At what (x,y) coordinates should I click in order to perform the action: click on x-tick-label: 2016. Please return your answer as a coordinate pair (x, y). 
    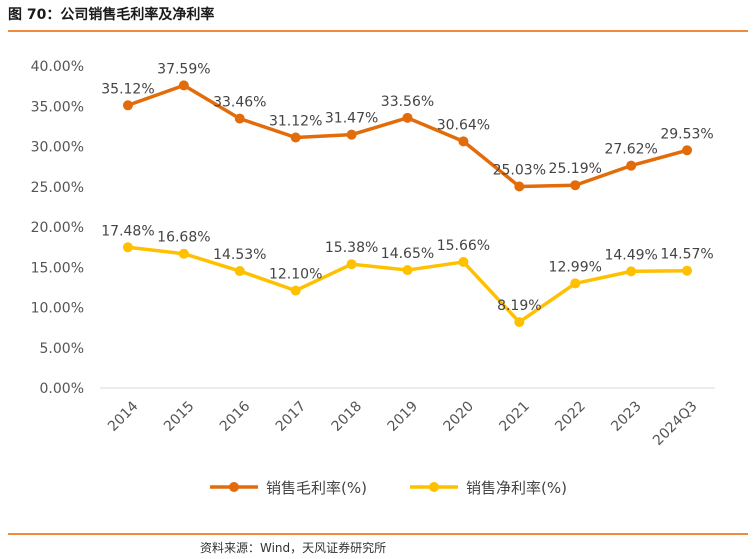
    Looking at the image, I should click on (235, 416).